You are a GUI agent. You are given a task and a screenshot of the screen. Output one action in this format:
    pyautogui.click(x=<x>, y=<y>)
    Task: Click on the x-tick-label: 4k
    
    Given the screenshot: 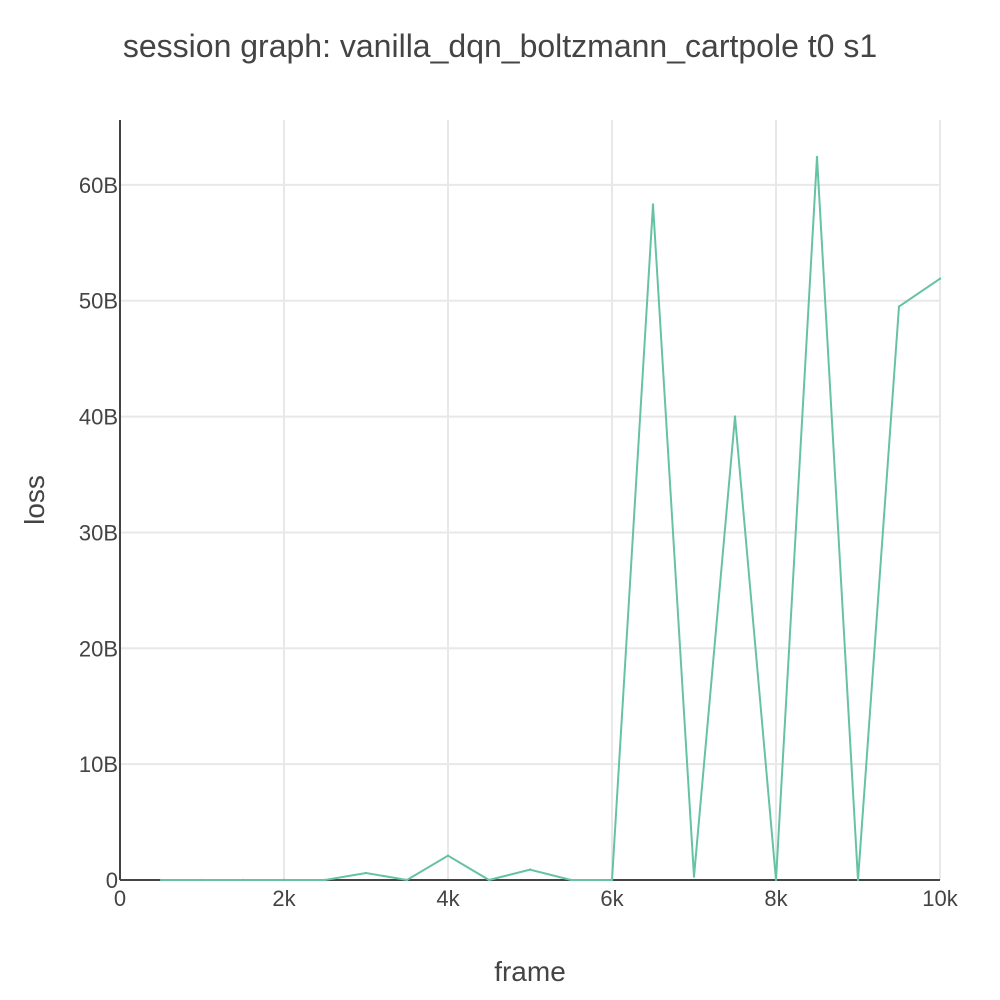 What is the action you would take?
    pyautogui.click(x=448, y=898)
    